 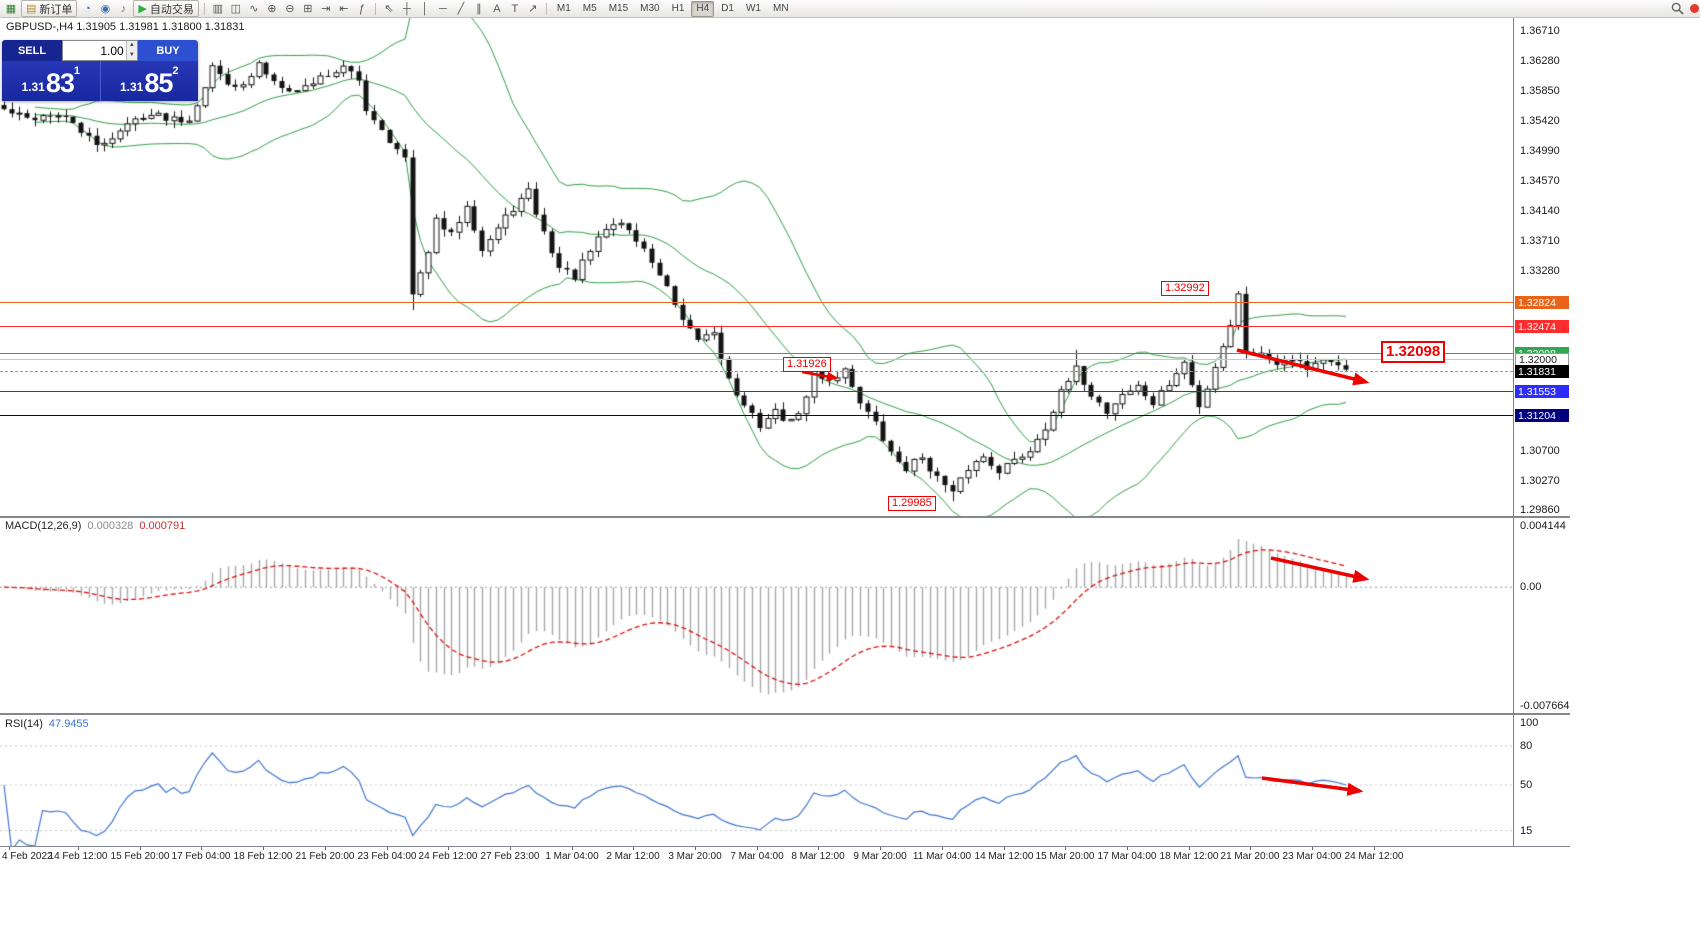 What do you see at coordinates (589, 8) in the screenshot?
I see `timeframe-button-m5: M5` at bounding box center [589, 8].